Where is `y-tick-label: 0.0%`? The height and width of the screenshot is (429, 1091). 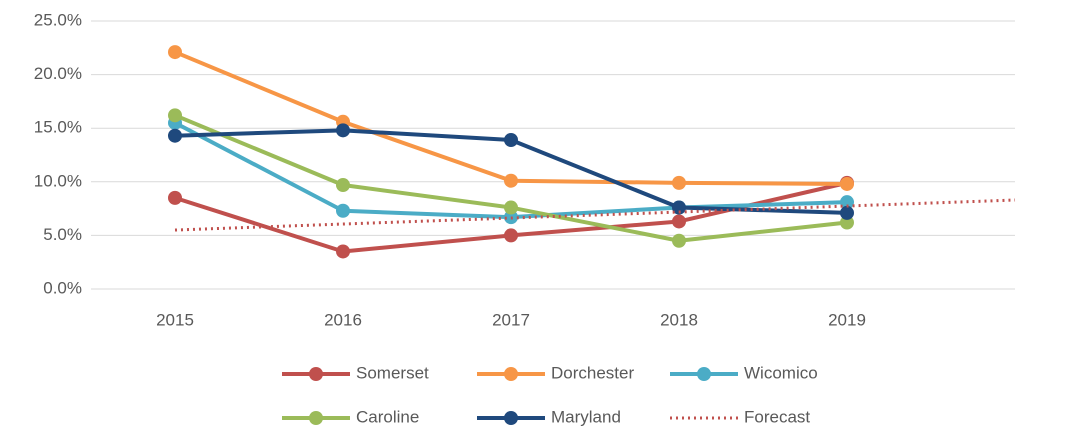 y-tick-label: 0.0% is located at coordinates (62, 287).